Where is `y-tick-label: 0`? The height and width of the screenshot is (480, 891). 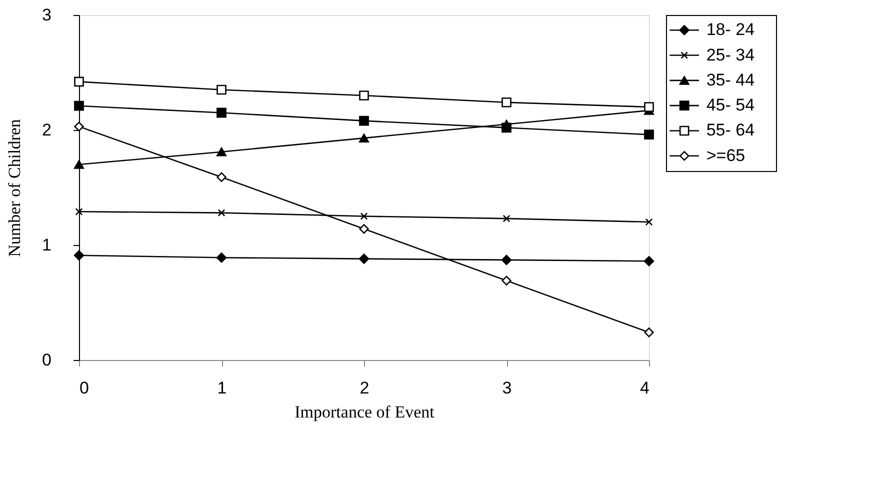 y-tick-label: 0 is located at coordinates (47, 360).